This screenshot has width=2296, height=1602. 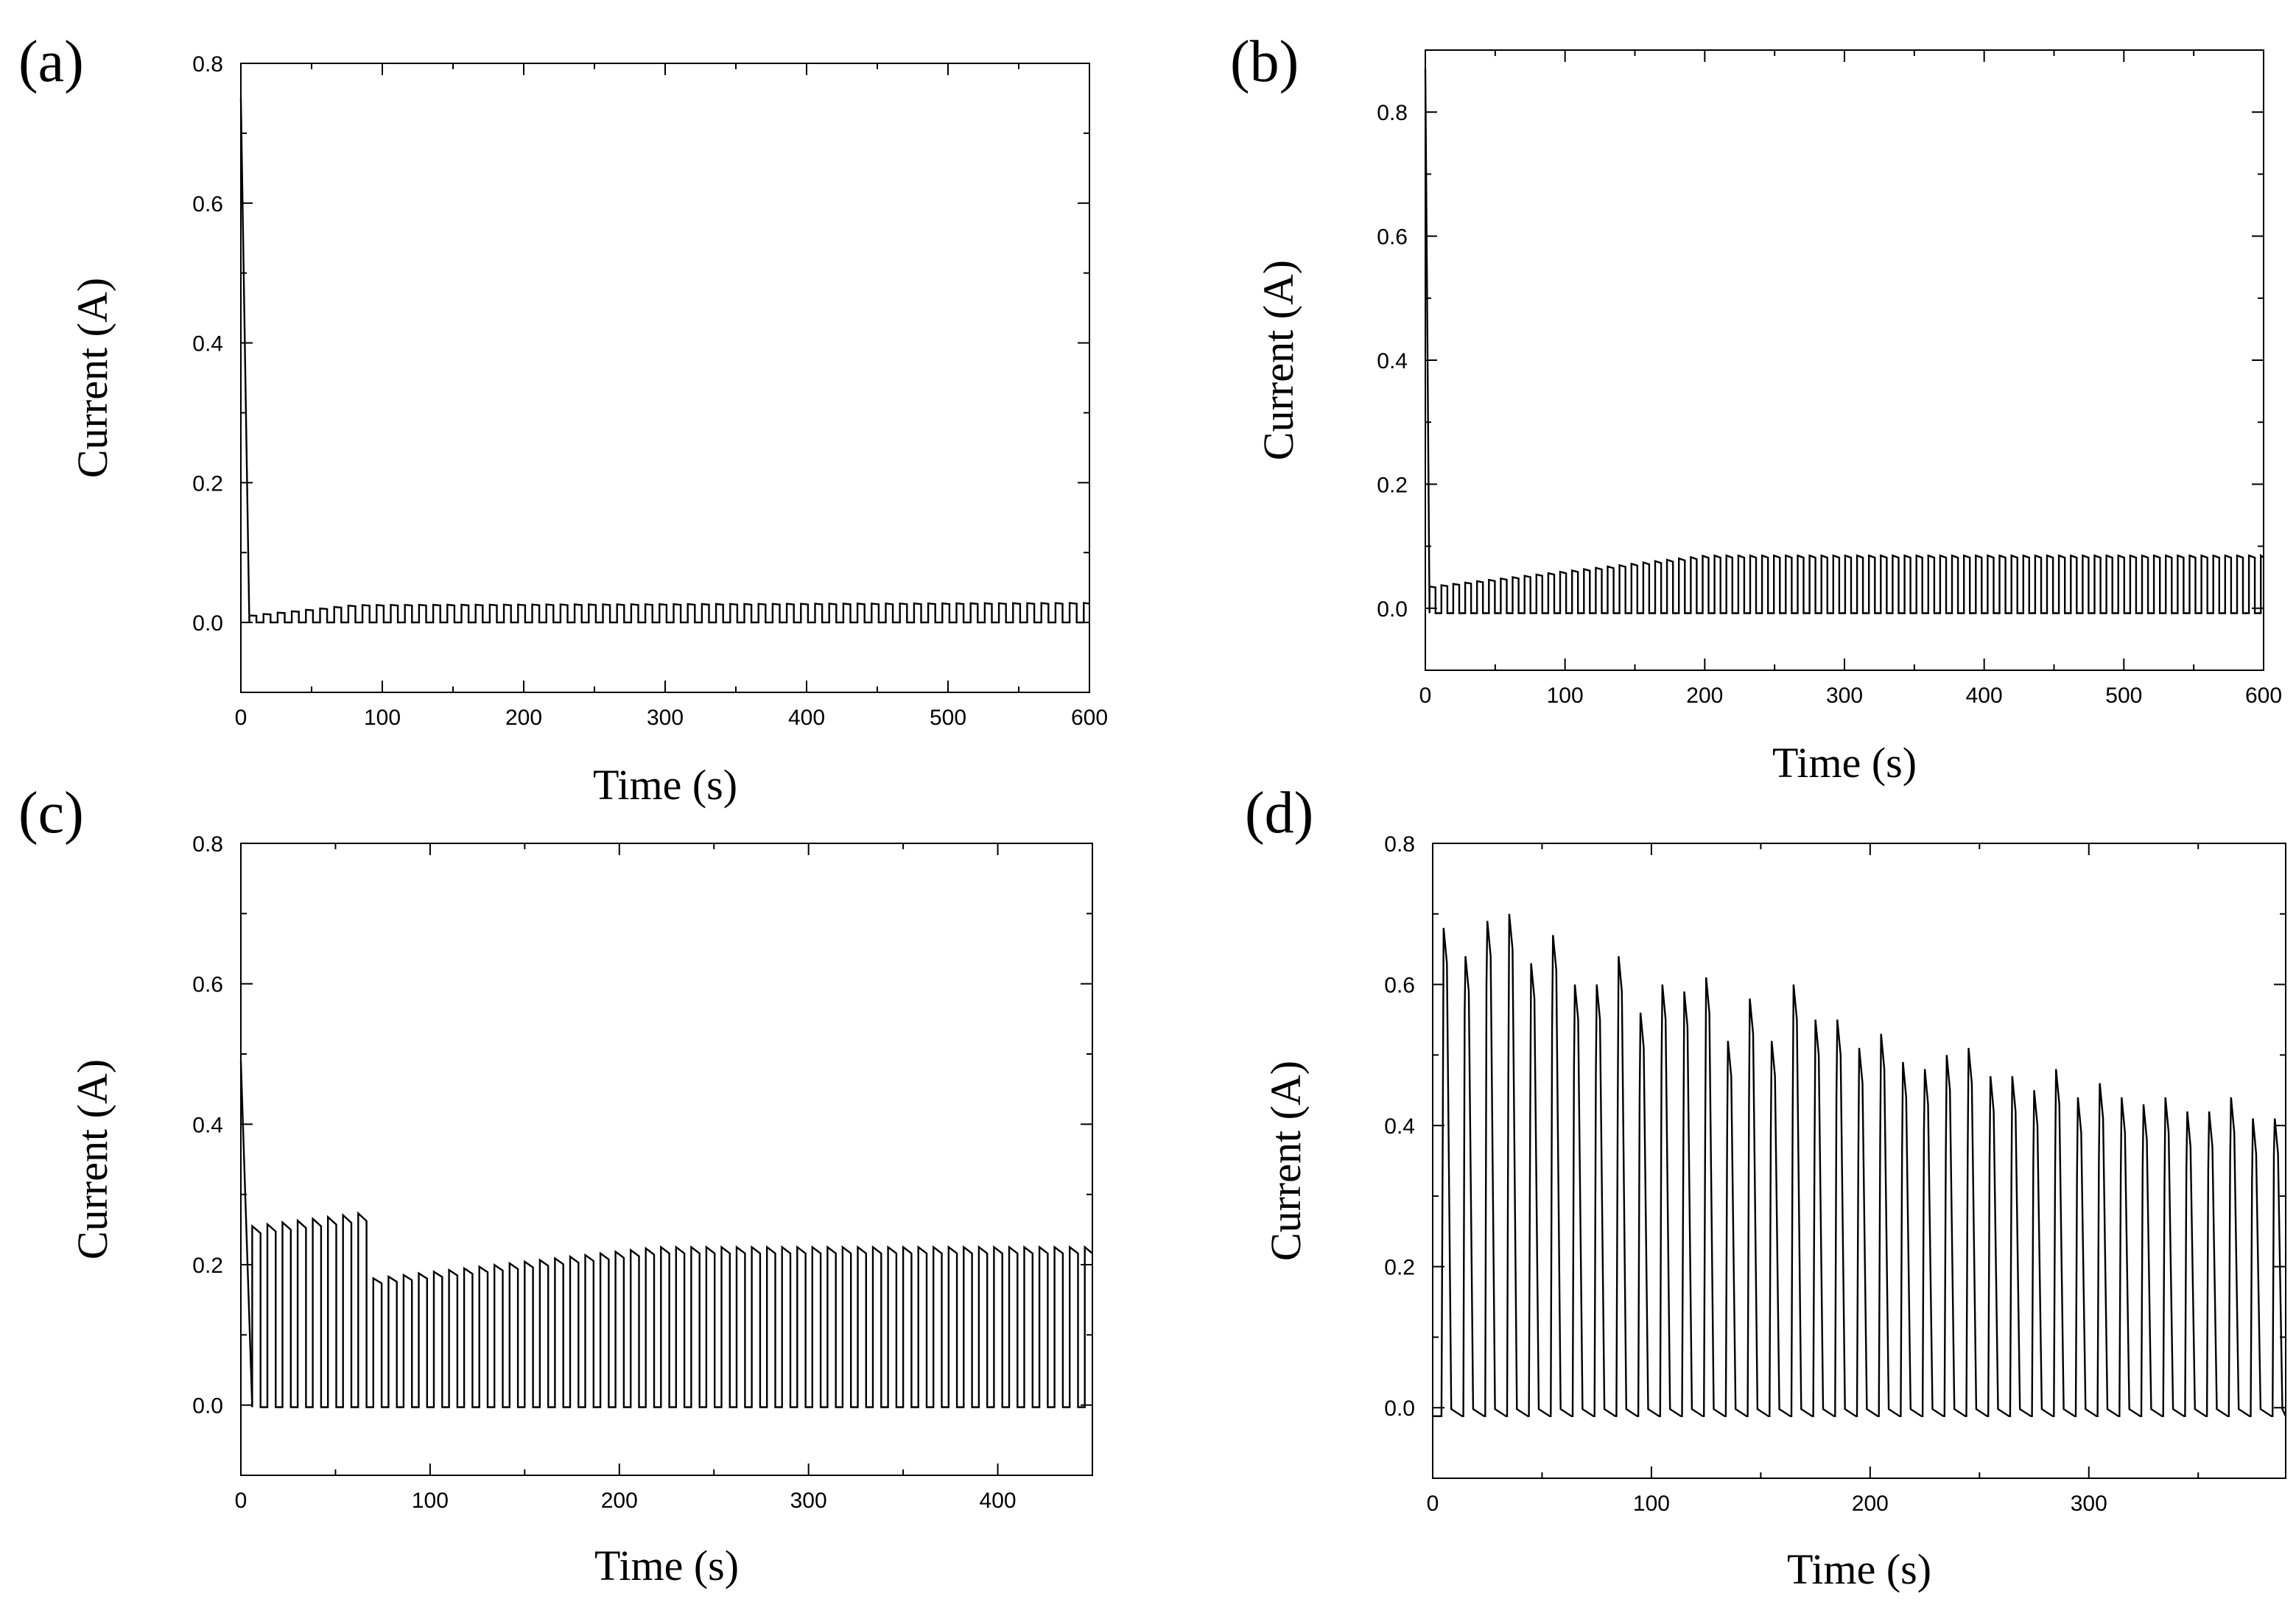 I want to click on panel-label: (a), so click(x=51, y=61).